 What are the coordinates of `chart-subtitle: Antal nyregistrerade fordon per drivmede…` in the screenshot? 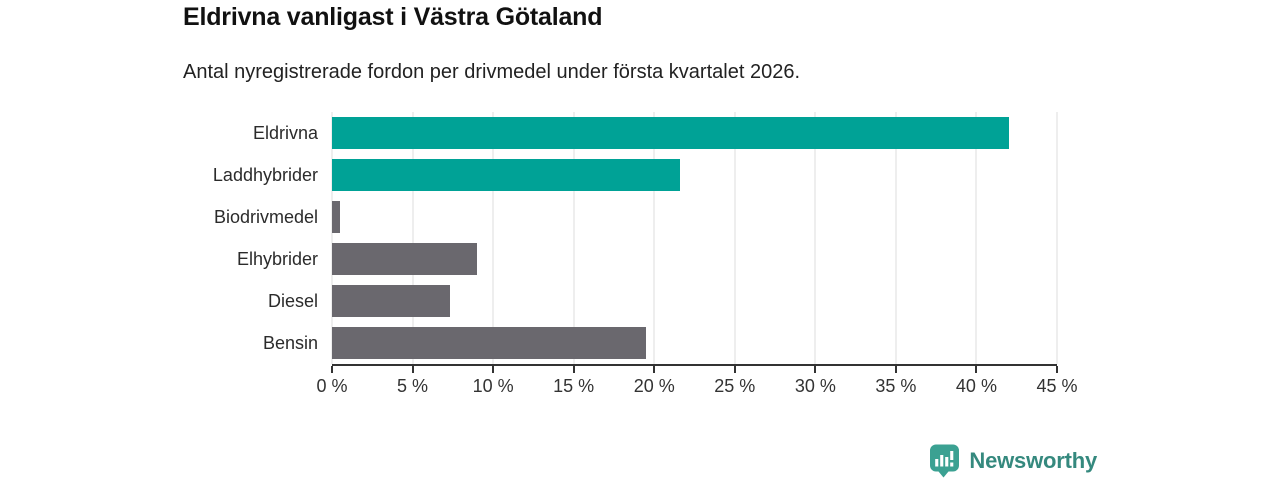 It's located at (492, 72).